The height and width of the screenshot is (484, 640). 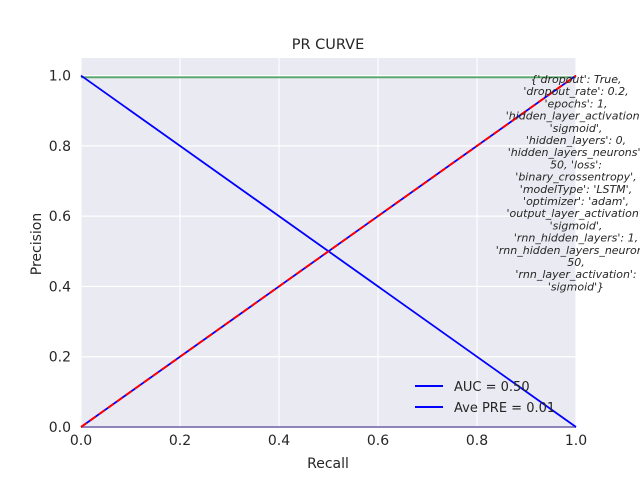 I want to click on annotation-line: 'hidden_layers_neurons':, so click(x=574, y=152).